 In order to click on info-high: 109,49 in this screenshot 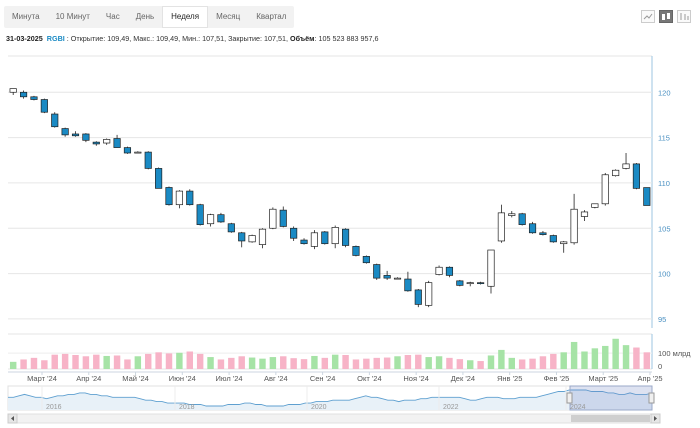, I will do `click(167, 38)`.